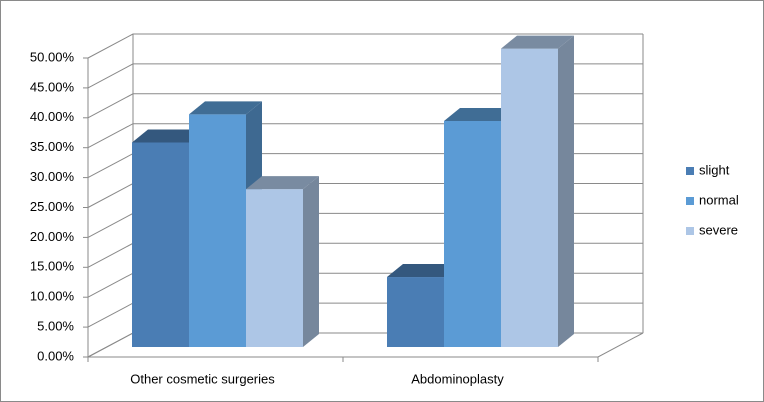 This screenshot has width=764, height=402. What do you see at coordinates (55, 326) in the screenshot?
I see `y-tick-label: 5.00%` at bounding box center [55, 326].